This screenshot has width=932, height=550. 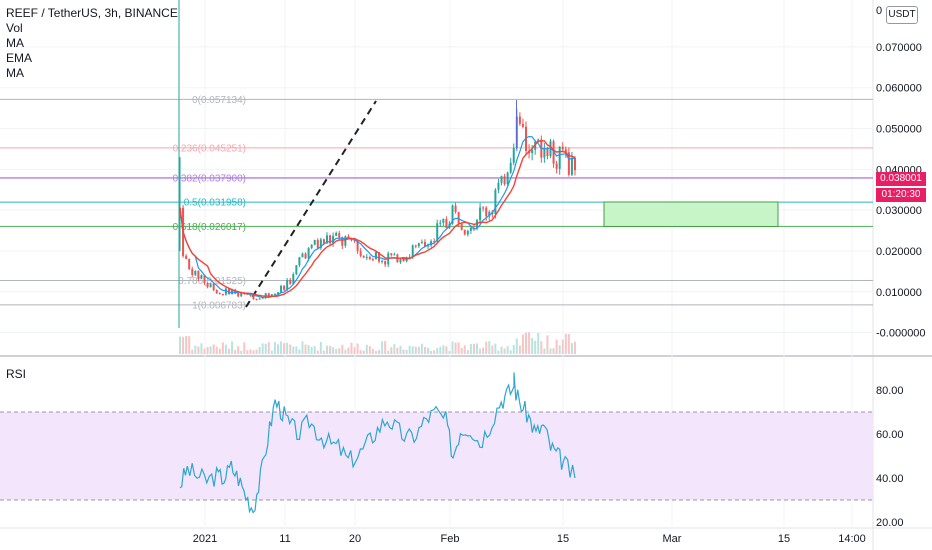 What do you see at coordinates (15, 43) in the screenshot?
I see `indicator-ma: MA` at bounding box center [15, 43].